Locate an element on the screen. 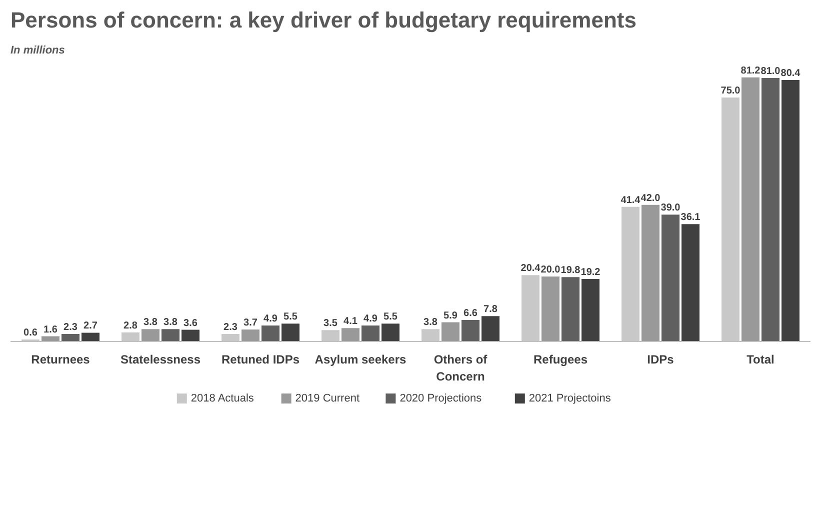 This screenshot has height=516, width=832. data-label: 4.1 is located at coordinates (351, 322).